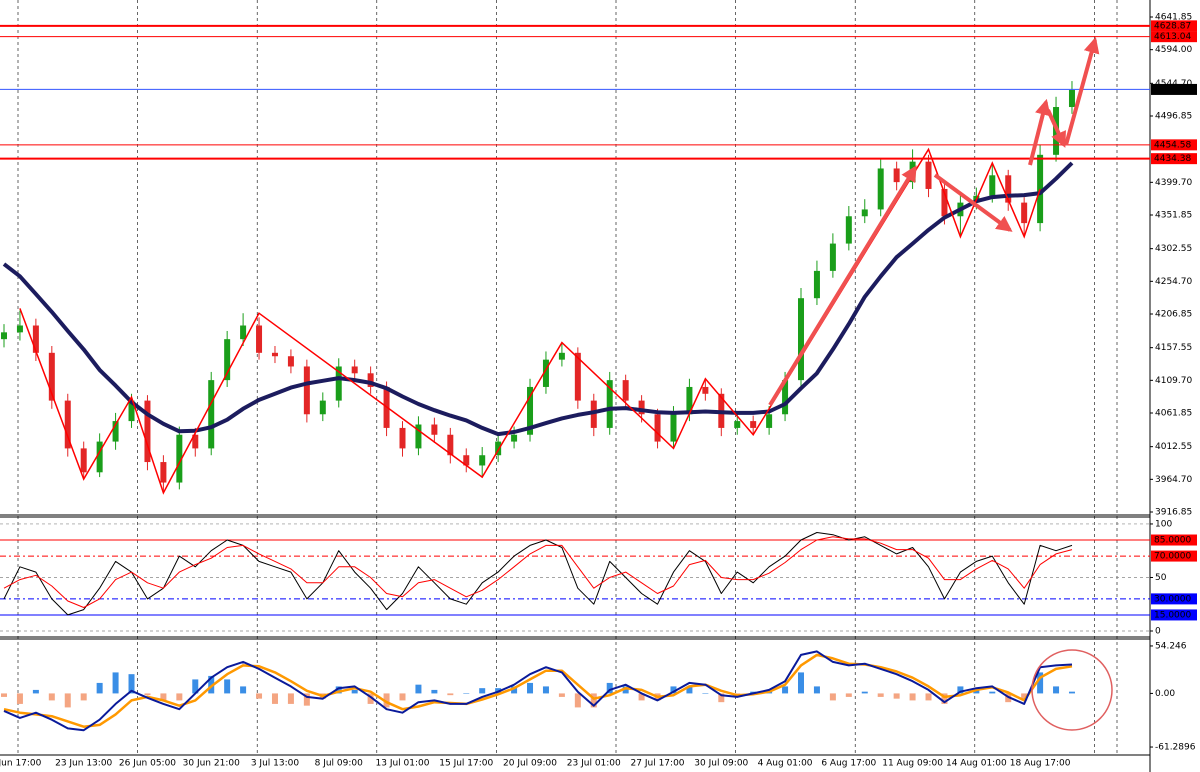 This screenshot has height=772, width=1200. I want to click on x-tick-label: 6 Aug 17:00, so click(848, 764).